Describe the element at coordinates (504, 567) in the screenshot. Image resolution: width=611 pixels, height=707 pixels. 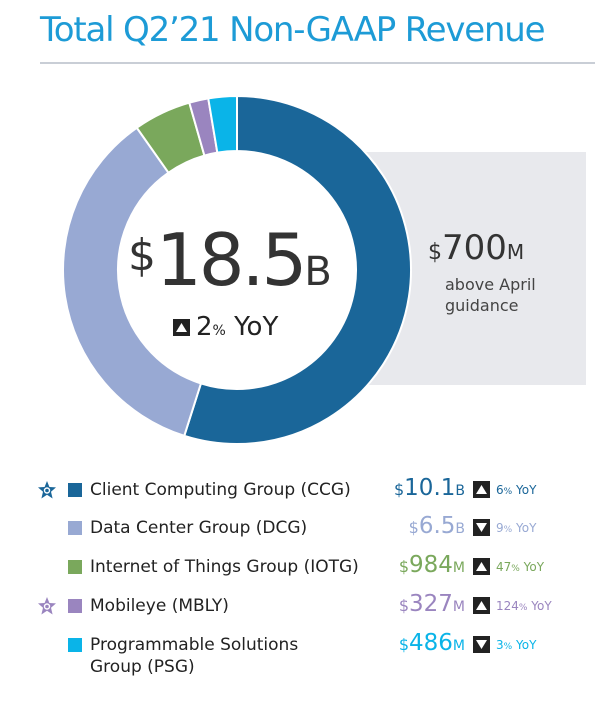
I see `legend-yoy-number: 47` at that location.